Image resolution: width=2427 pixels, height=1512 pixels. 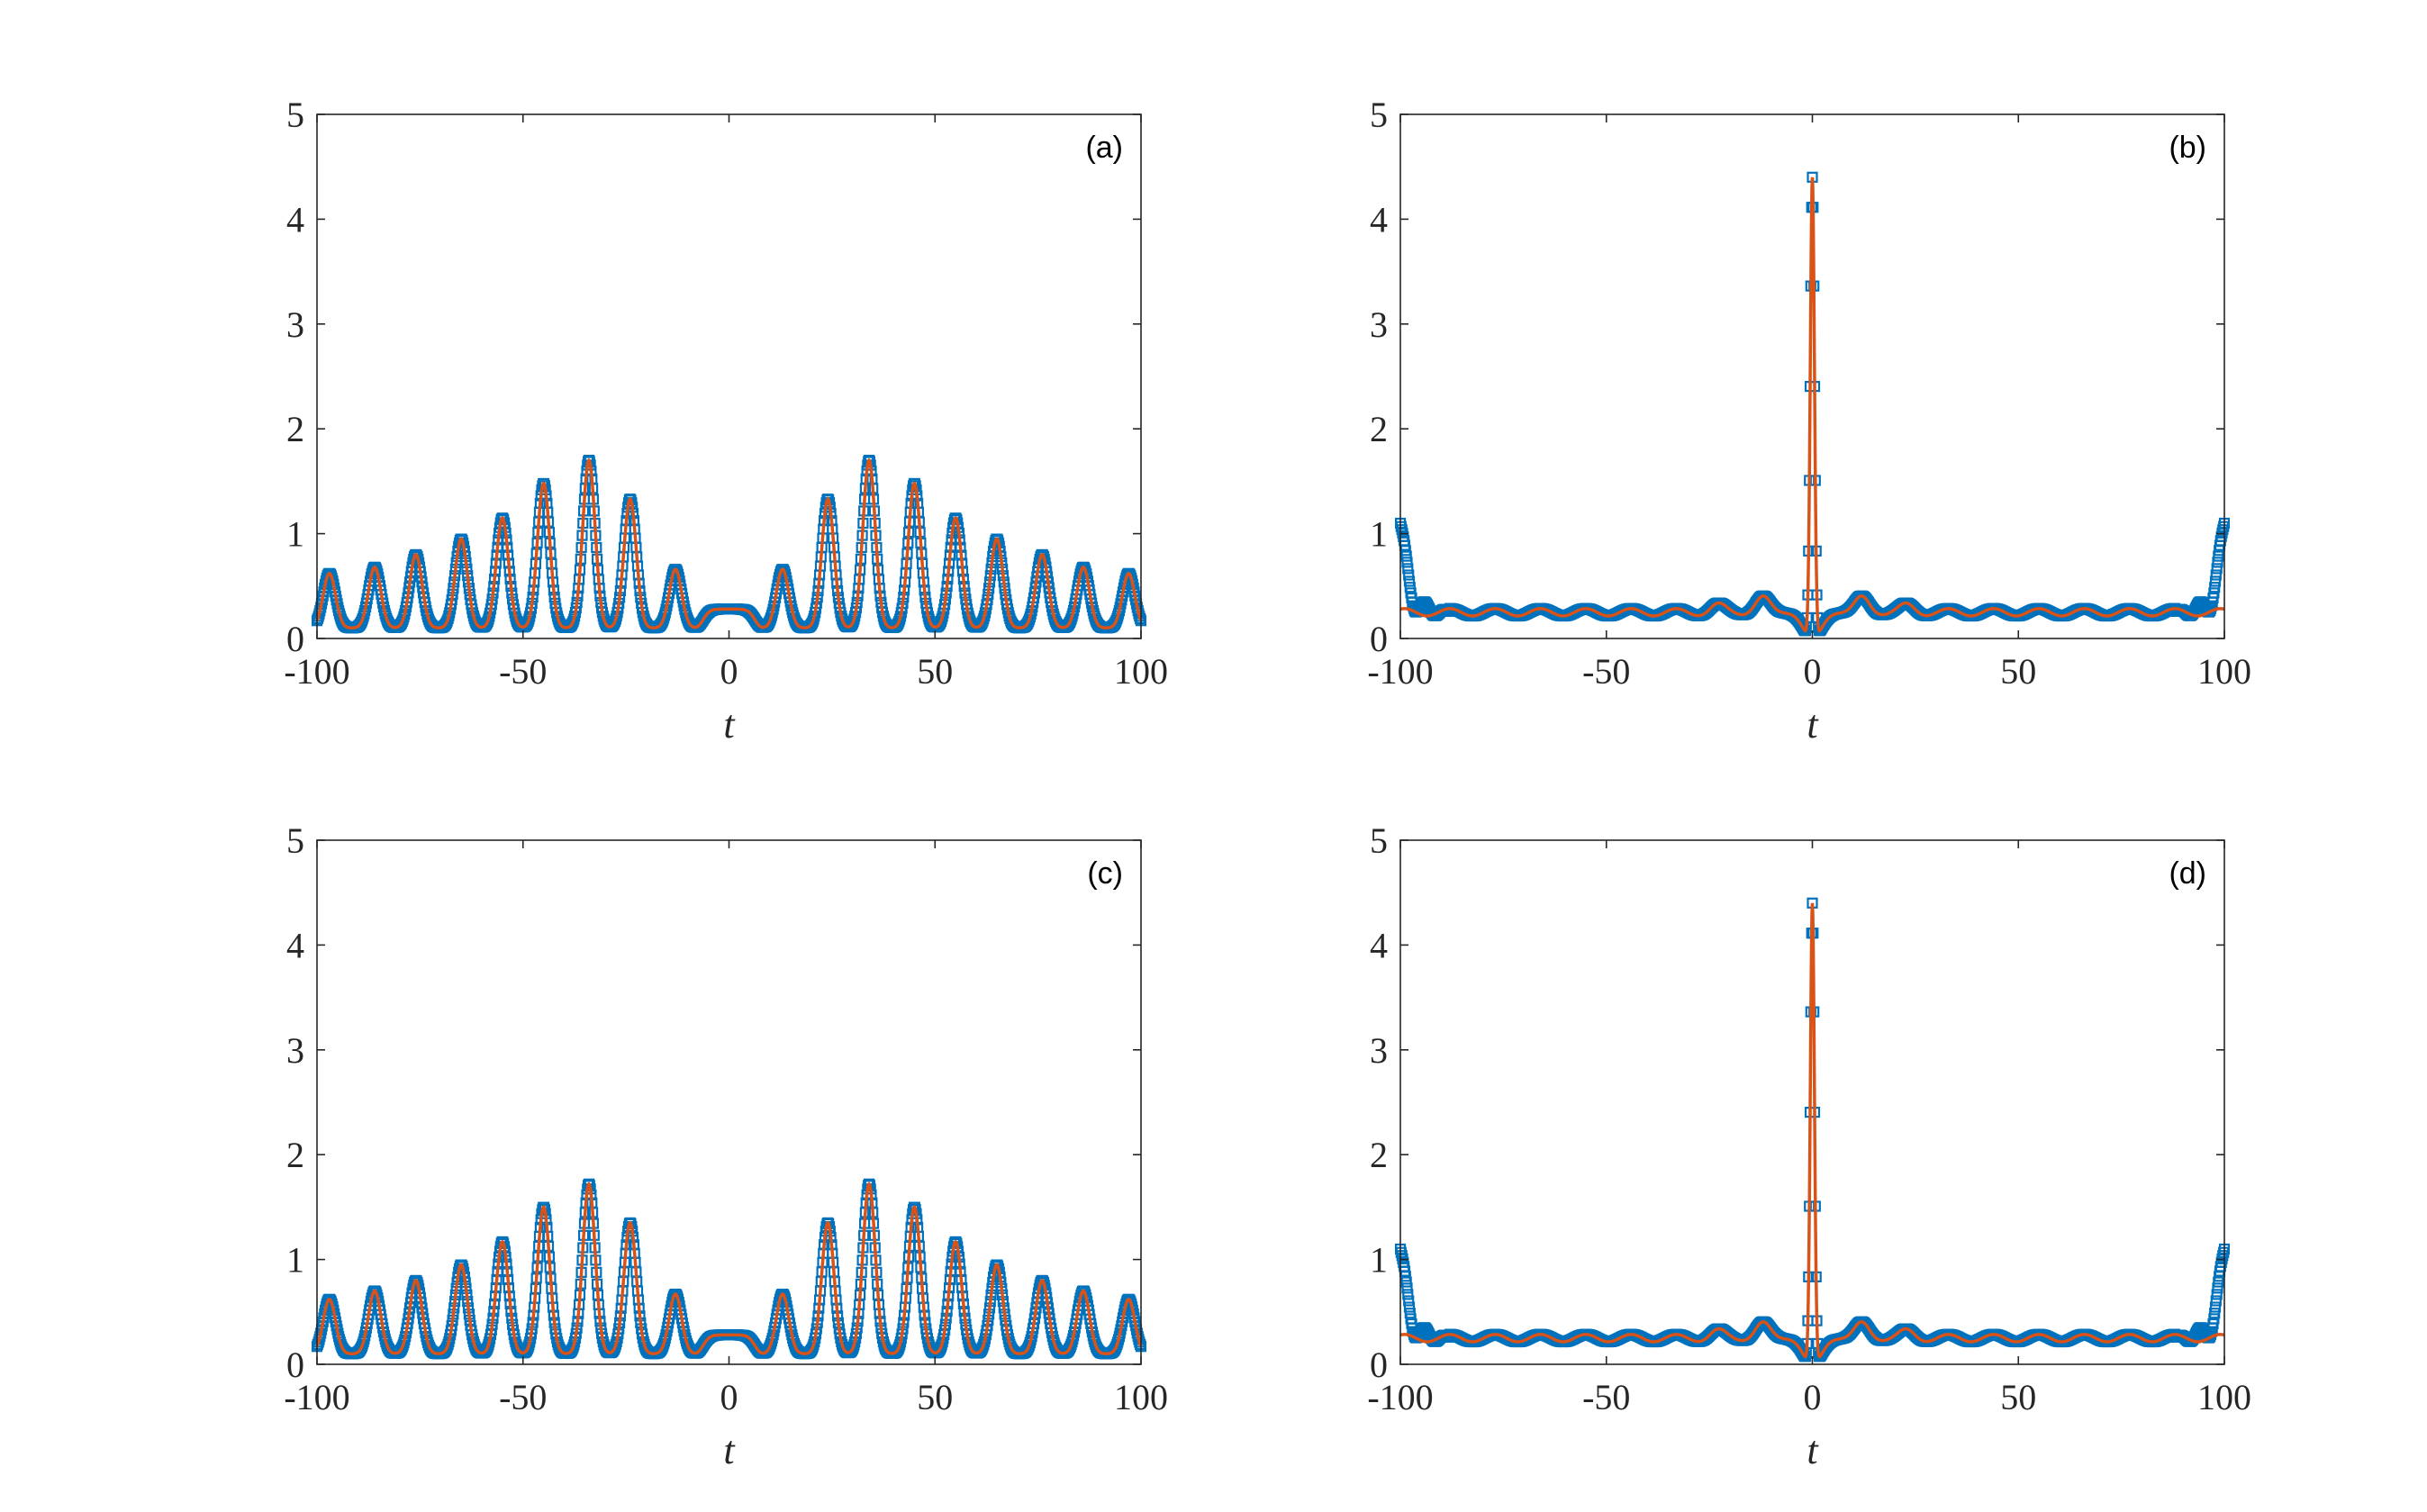 What do you see at coordinates (1105, 873) in the screenshot?
I see `panel-label: (c)` at bounding box center [1105, 873].